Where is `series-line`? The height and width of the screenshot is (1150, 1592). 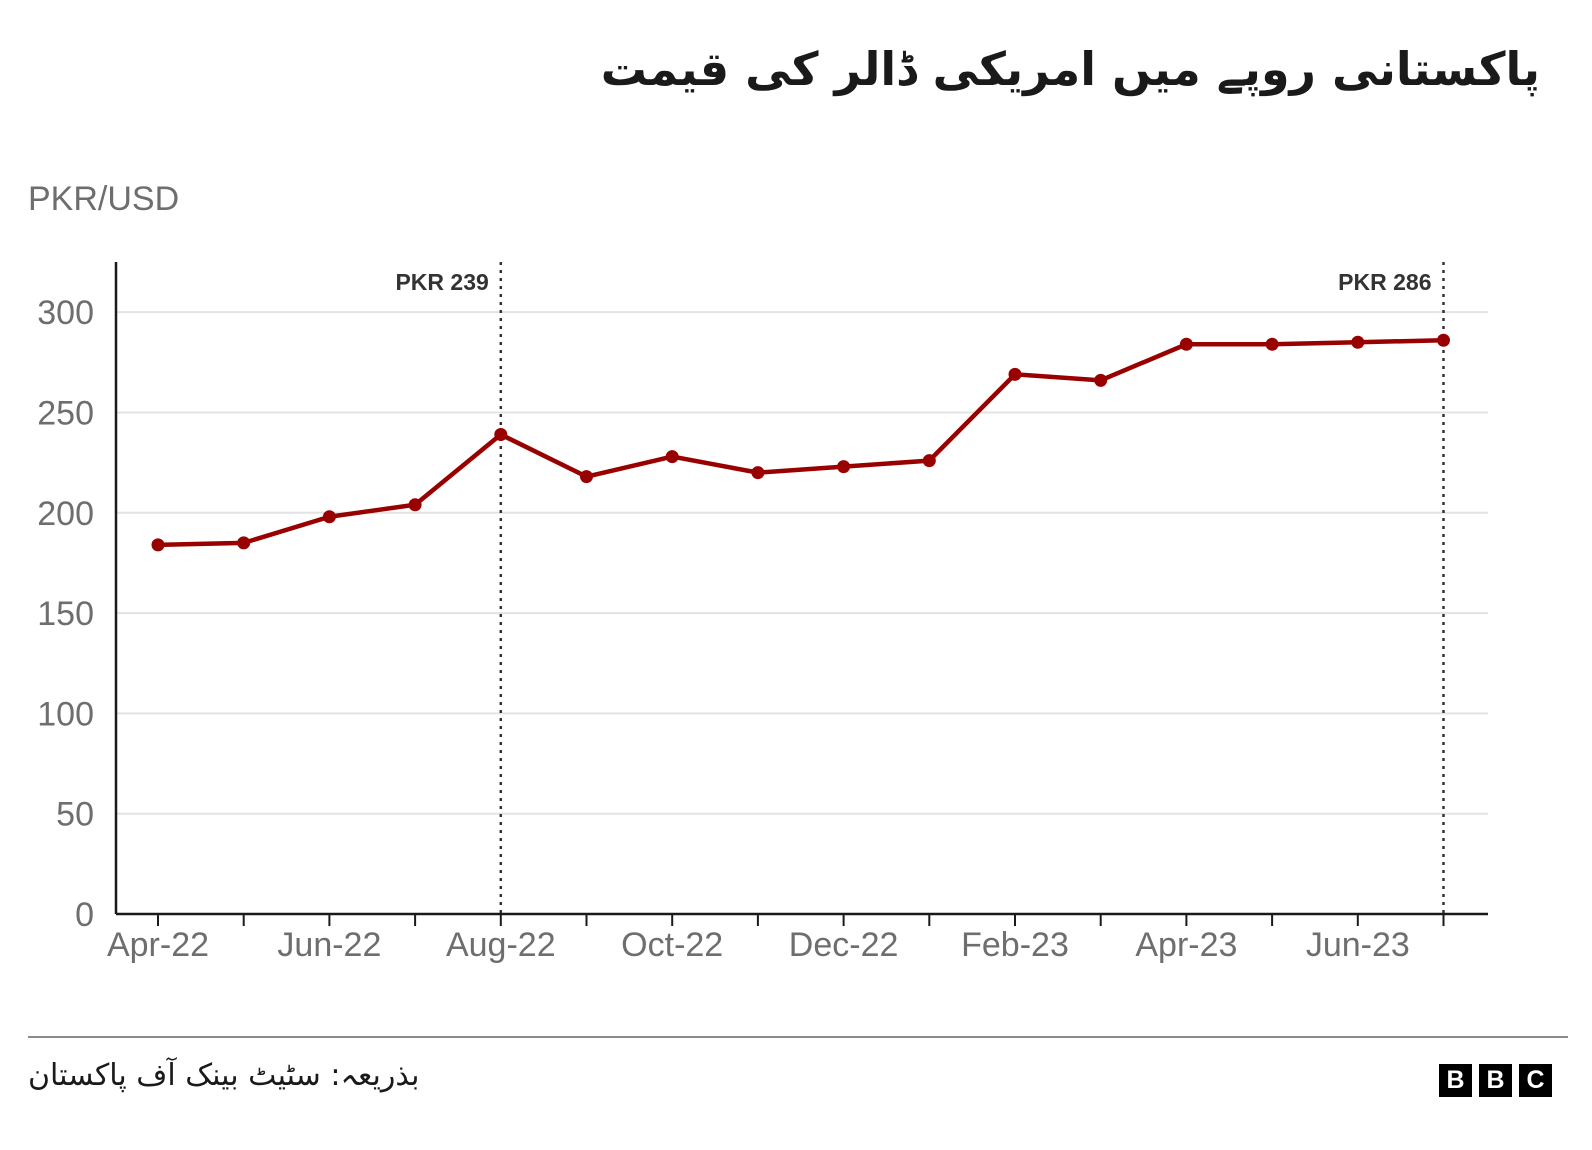 series-line is located at coordinates (800, 442).